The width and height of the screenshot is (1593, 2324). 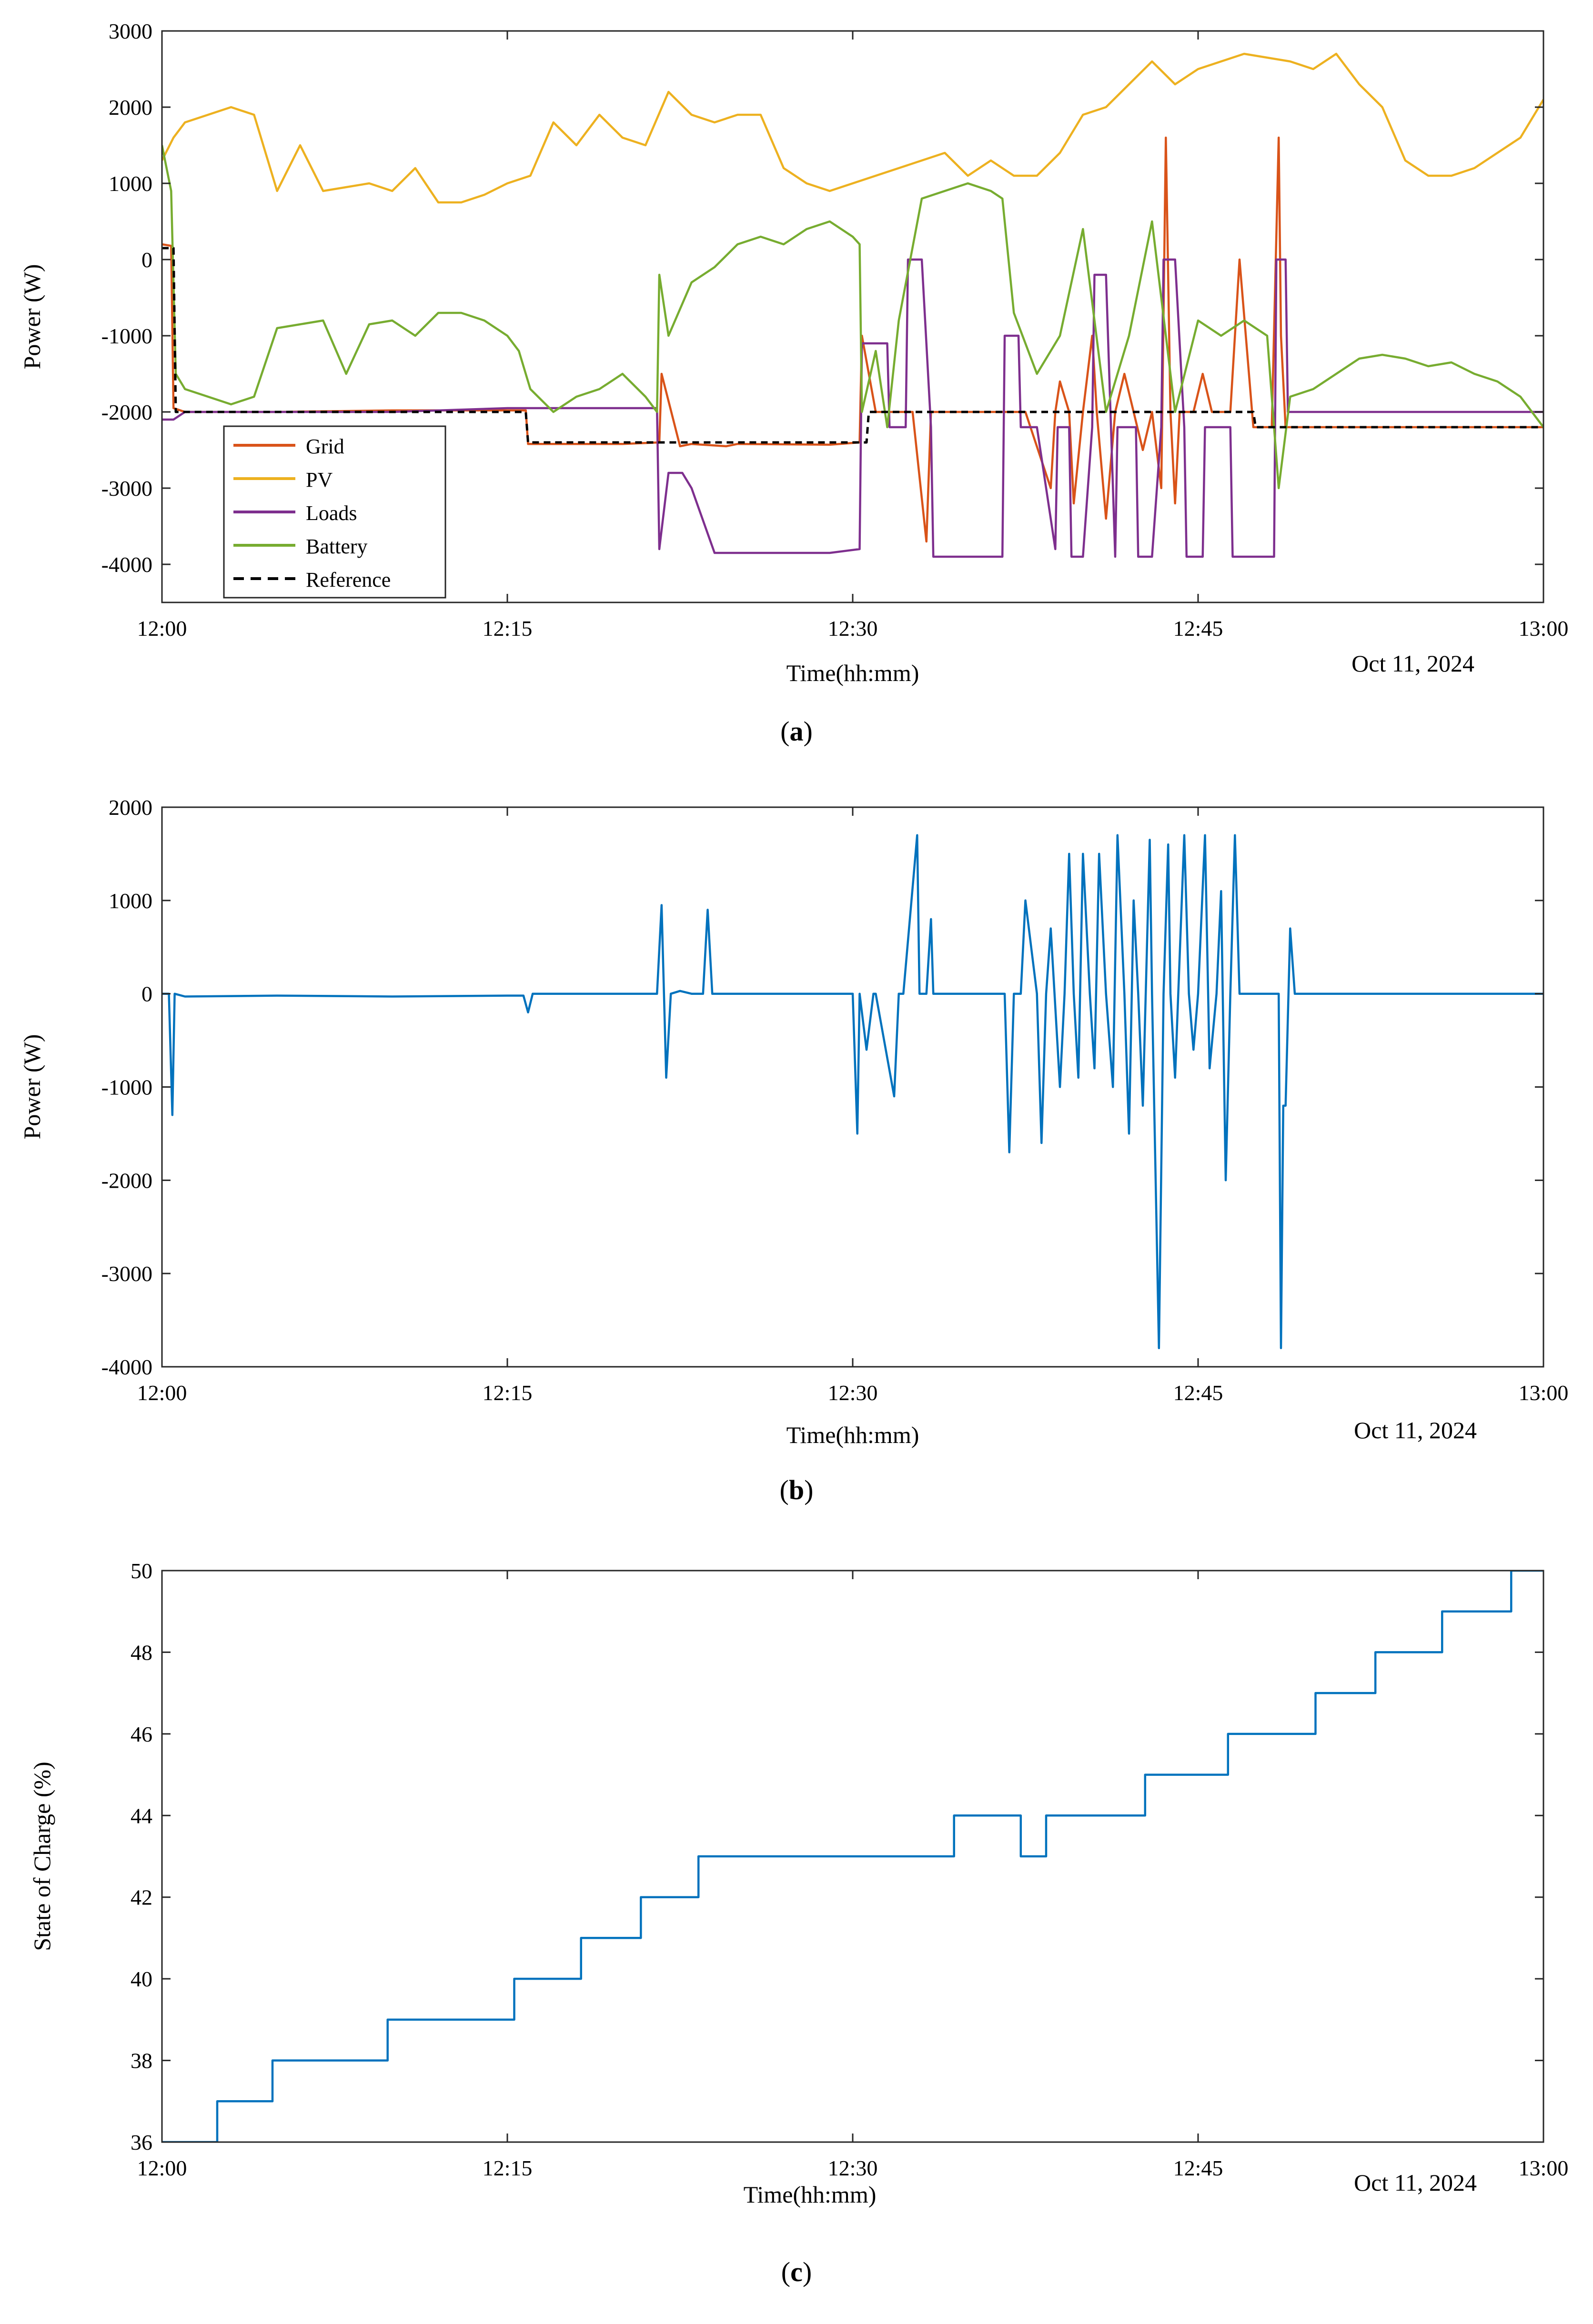 I want to click on panel-caption-c: (c), so click(x=797, y=2271).